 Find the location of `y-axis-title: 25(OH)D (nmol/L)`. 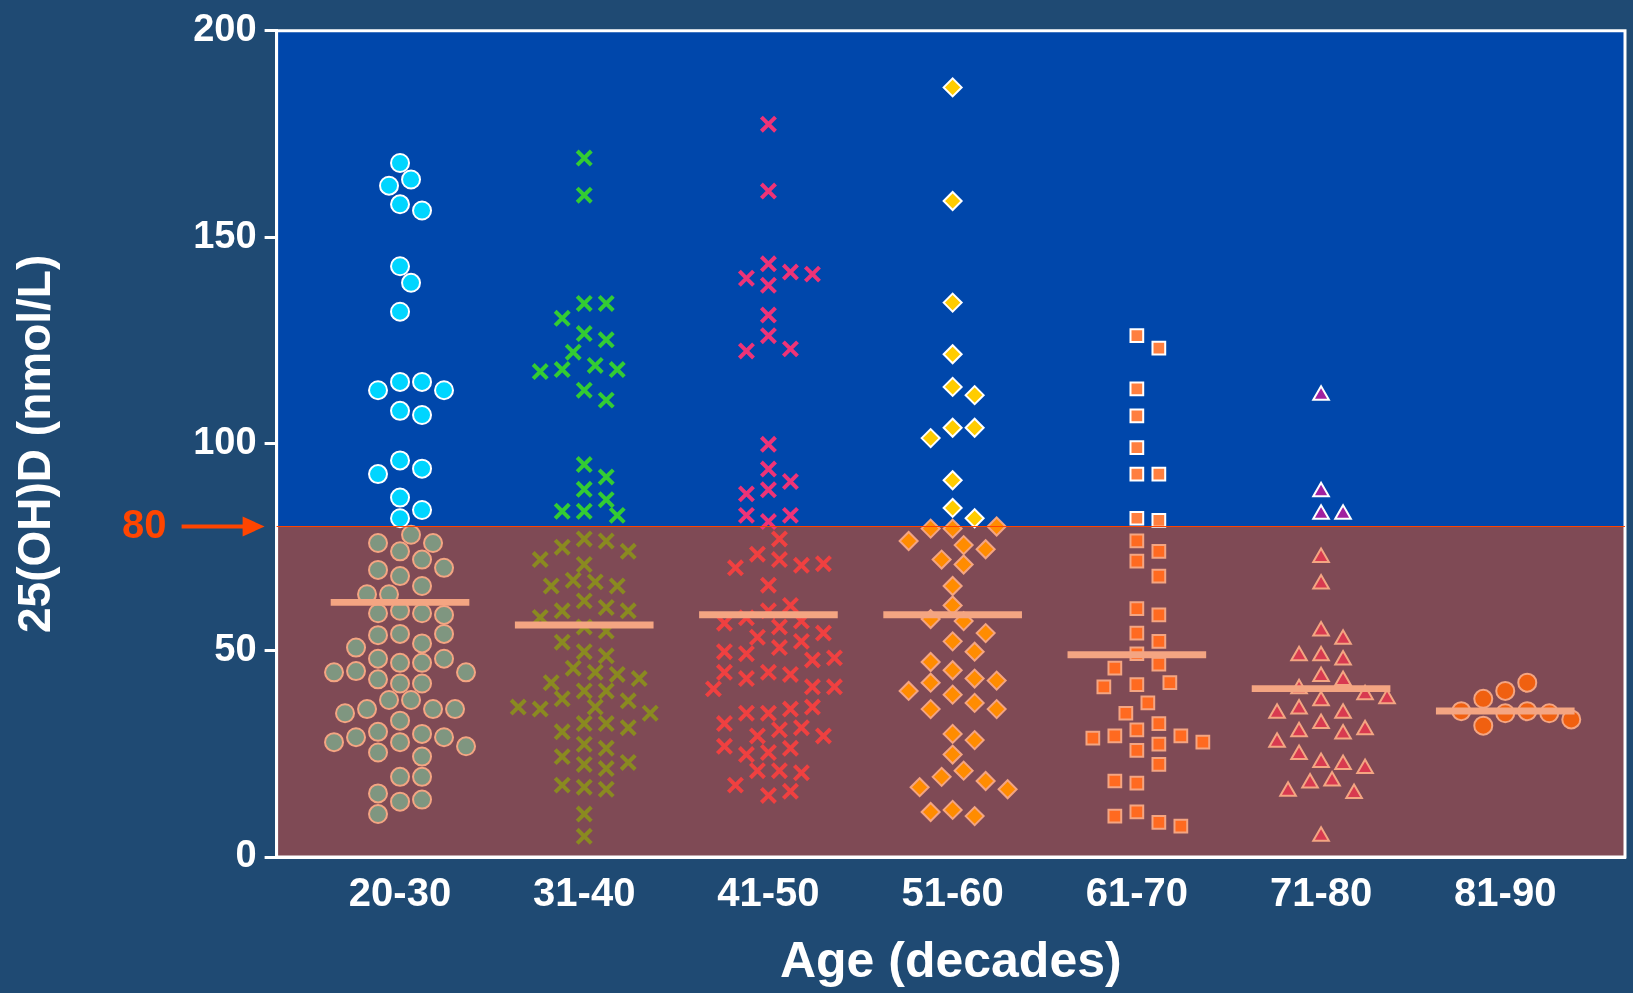

y-axis-title: 25(OH)D (nmol/L) is located at coordinates (34, 443).